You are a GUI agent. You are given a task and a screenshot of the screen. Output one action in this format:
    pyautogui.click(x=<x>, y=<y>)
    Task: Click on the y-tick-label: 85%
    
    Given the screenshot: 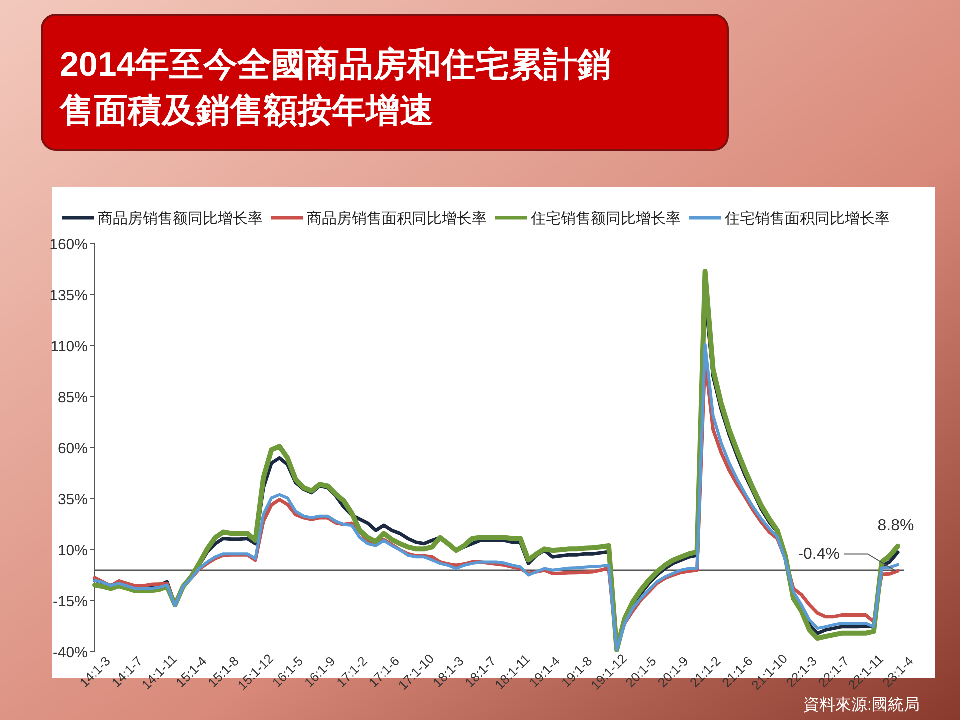 What is the action you would take?
    pyautogui.click(x=73, y=397)
    